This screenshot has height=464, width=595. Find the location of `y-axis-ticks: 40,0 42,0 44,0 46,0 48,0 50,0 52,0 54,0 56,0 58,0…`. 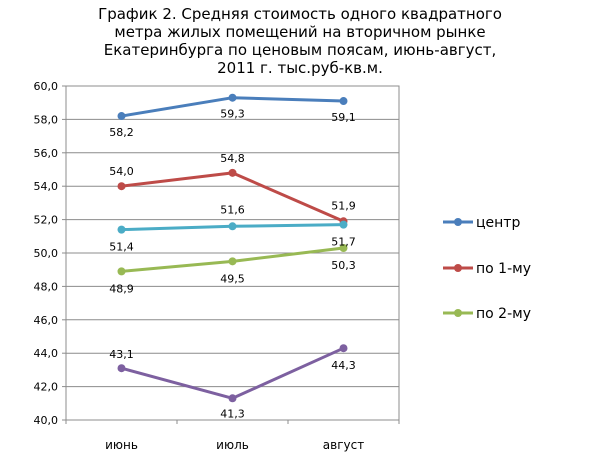

y-axis-ticks: 40,0 42,0 44,0 46,0 48,0 50,0 52,0 54,0 56,0 58,0… is located at coordinates (46, 253).